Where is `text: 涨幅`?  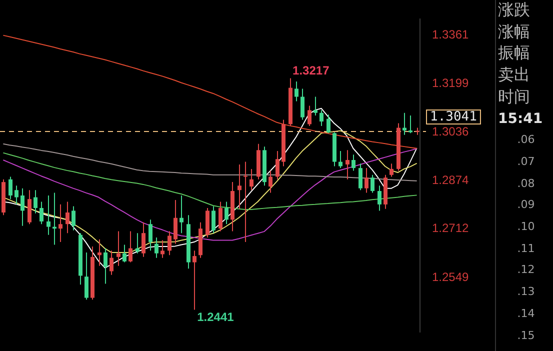 text: 涨幅 is located at coordinates (514, 32).